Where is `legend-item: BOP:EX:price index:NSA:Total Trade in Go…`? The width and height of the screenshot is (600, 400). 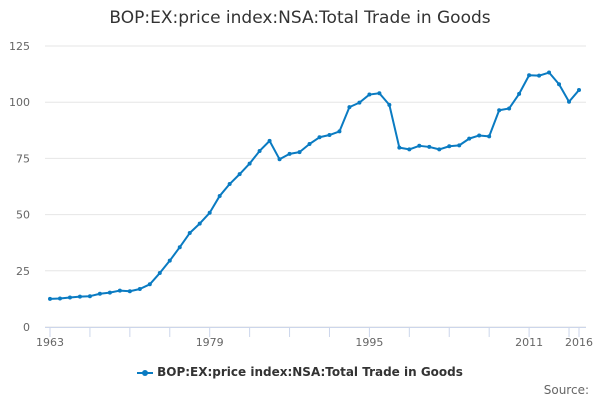
legend-item: BOP:EX:price index:NSA:Total Trade in Go… is located at coordinates (300, 372).